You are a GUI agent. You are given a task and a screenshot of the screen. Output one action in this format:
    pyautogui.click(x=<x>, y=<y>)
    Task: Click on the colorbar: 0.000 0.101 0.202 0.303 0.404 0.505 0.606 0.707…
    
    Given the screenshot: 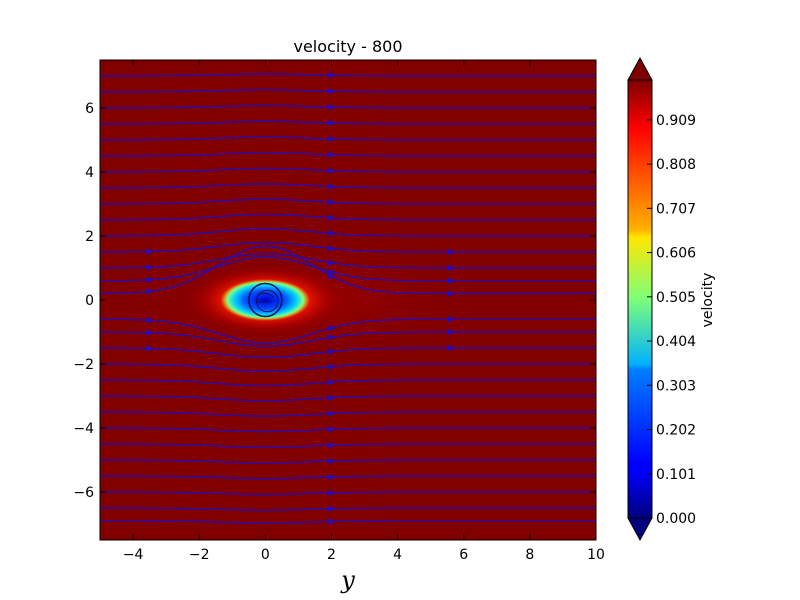 What is the action you would take?
    pyautogui.click(x=661, y=299)
    